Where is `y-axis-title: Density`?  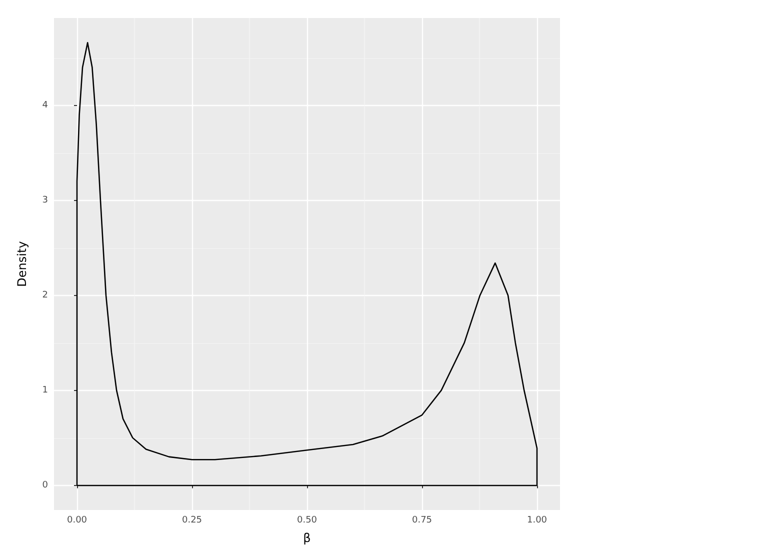 y-axis-title: Density is located at coordinates (22, 264).